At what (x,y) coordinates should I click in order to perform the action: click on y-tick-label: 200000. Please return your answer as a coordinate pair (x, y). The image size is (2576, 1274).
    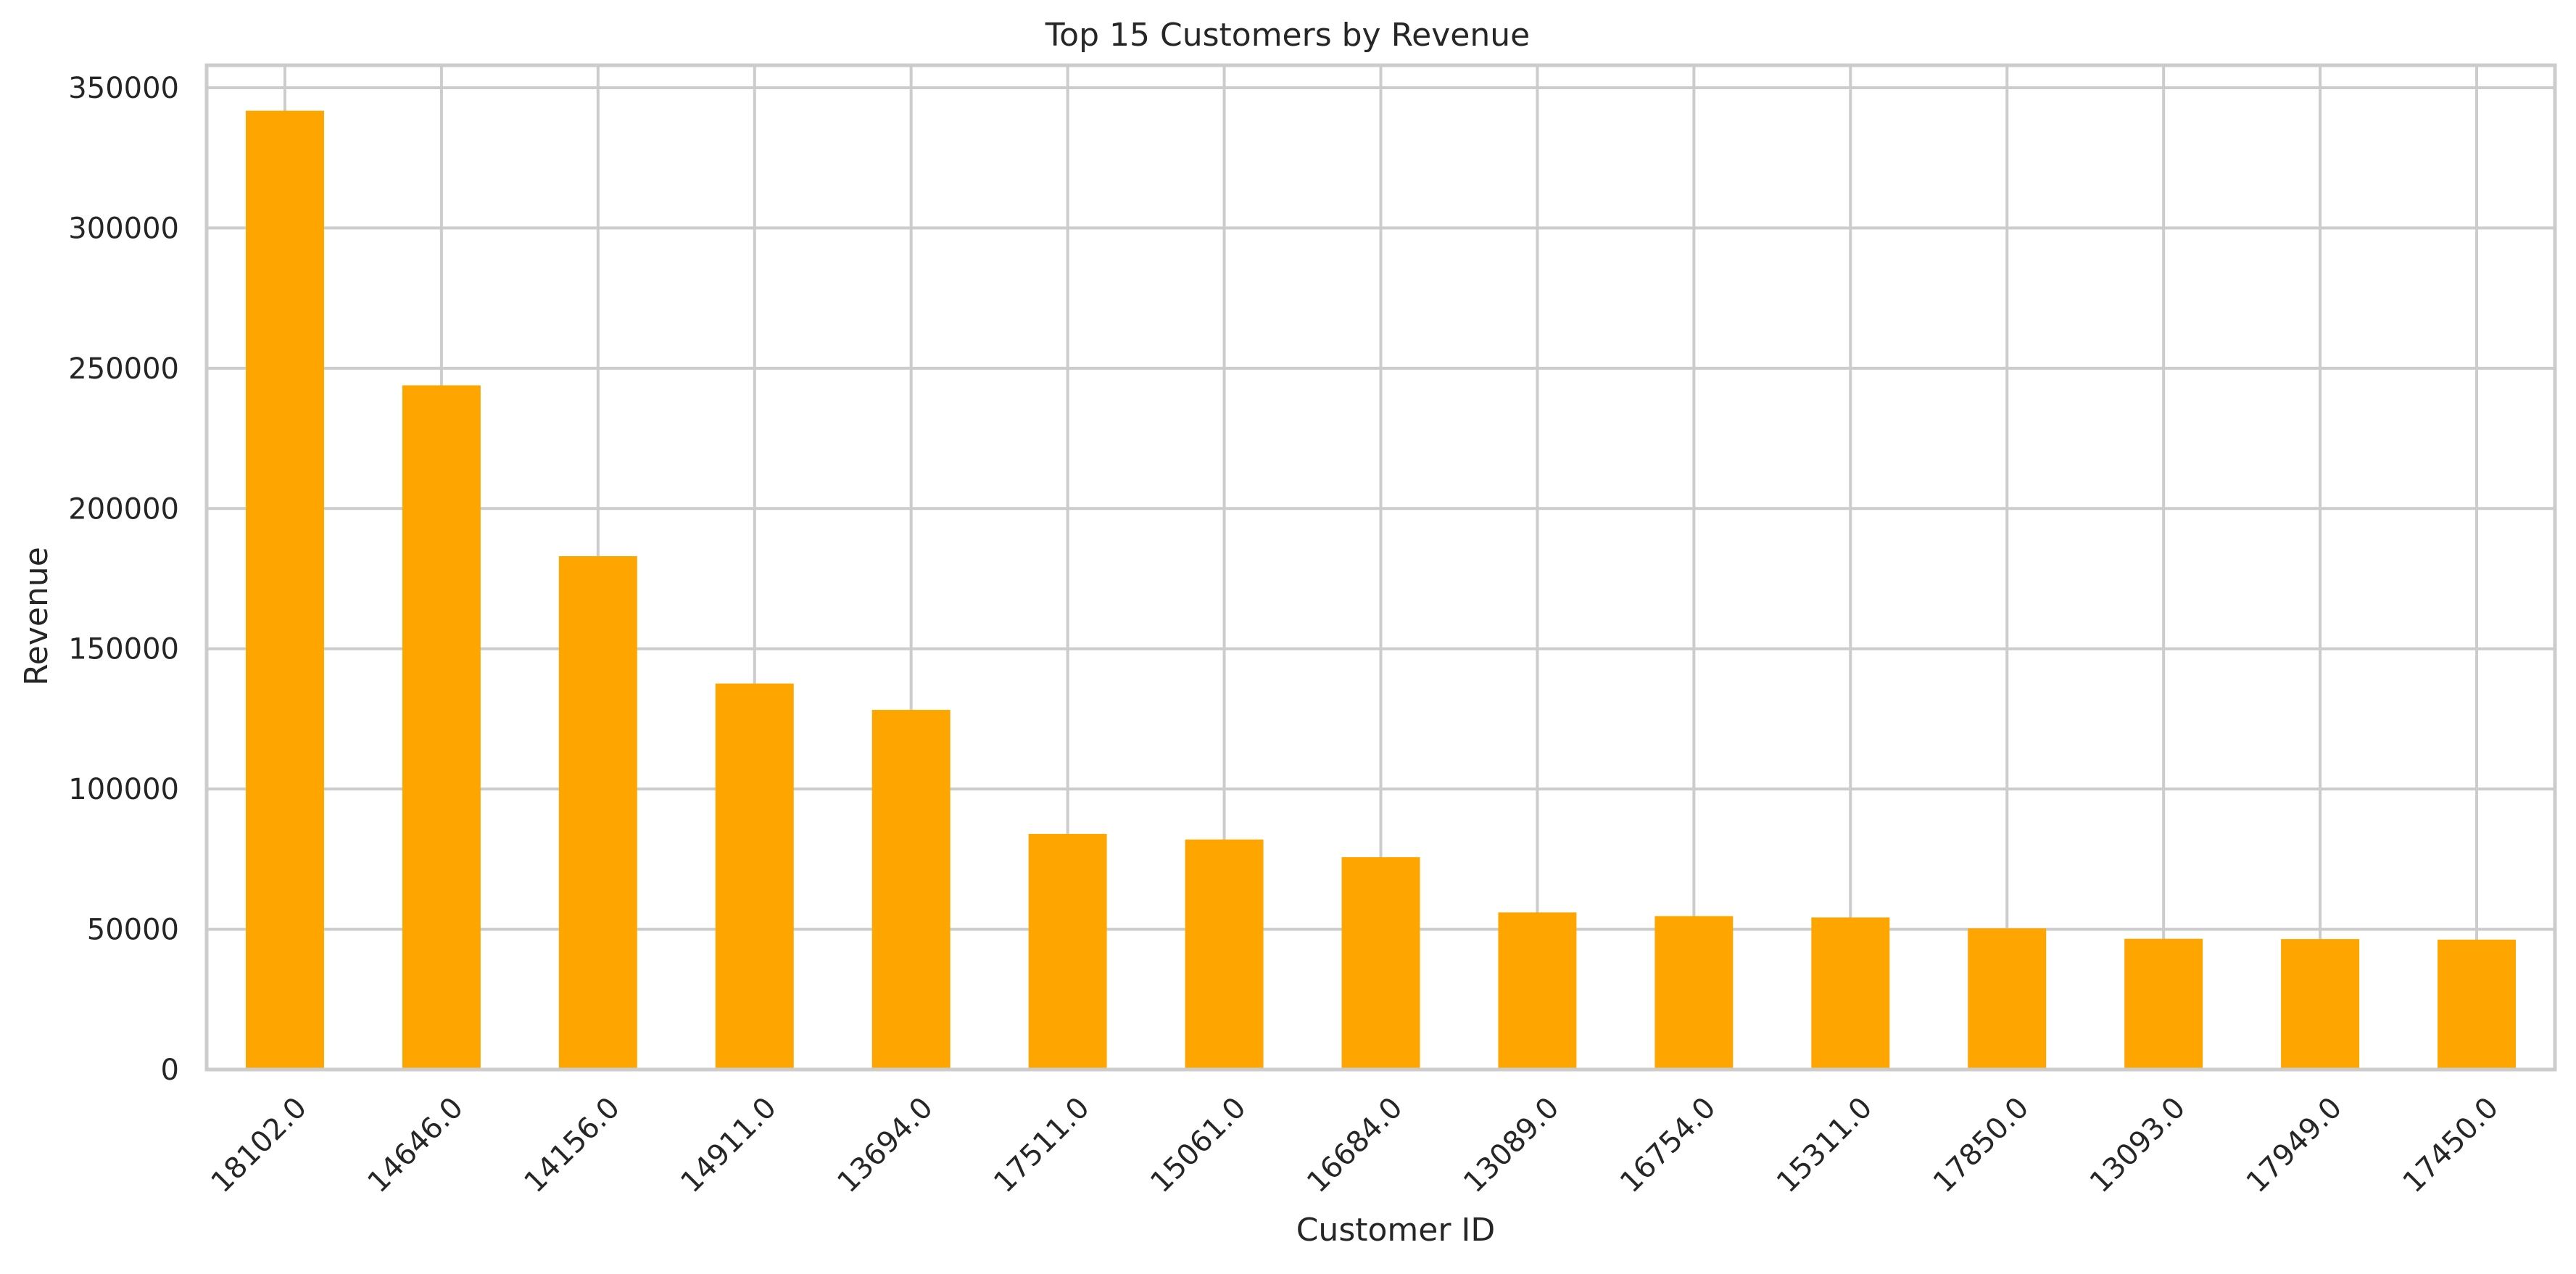
    Looking at the image, I should click on (123, 509).